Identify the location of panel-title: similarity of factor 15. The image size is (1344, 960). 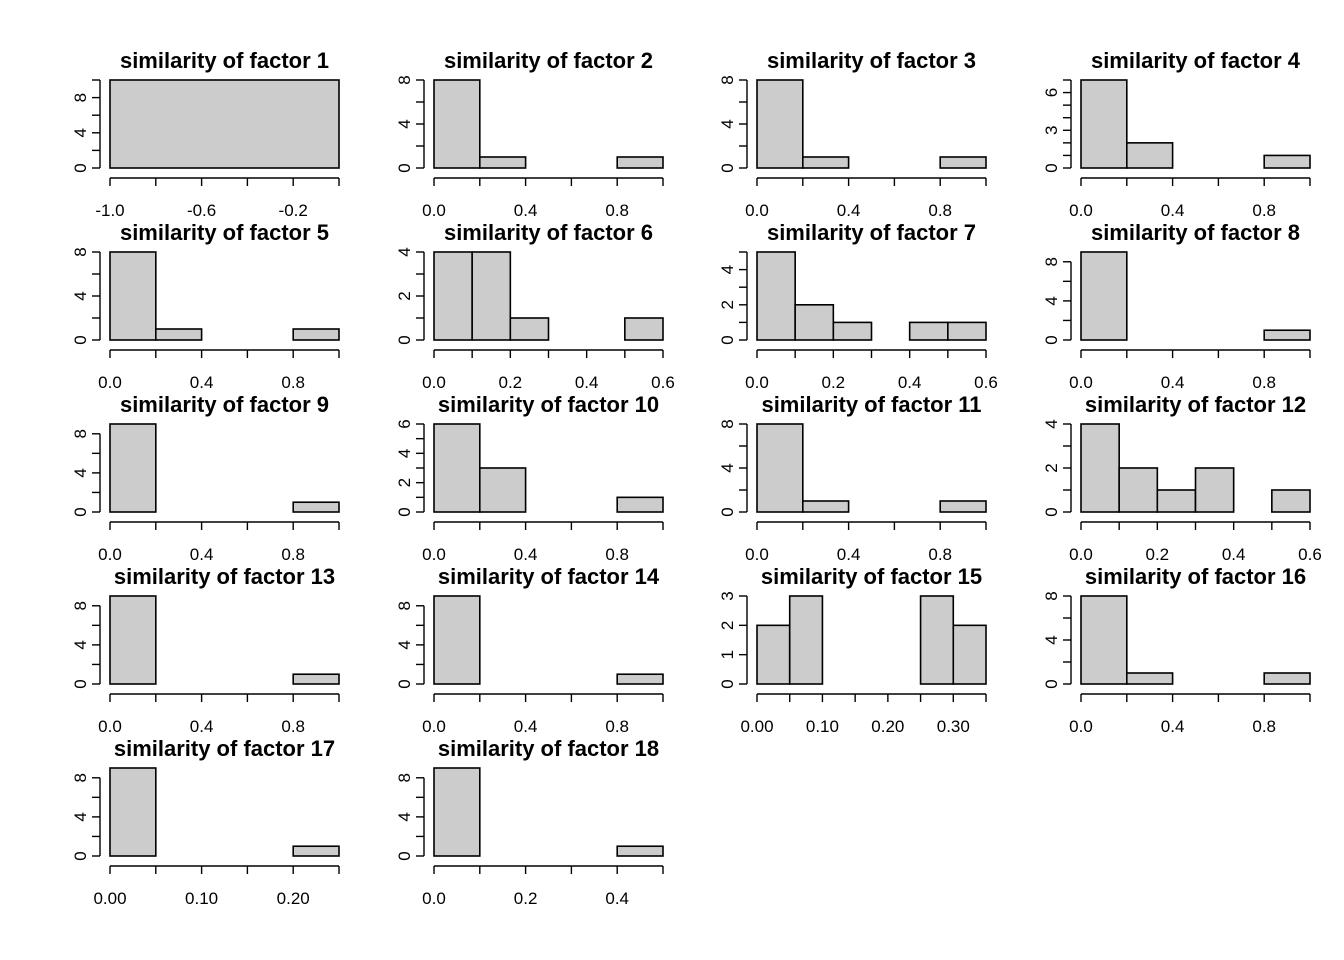
(871, 576).